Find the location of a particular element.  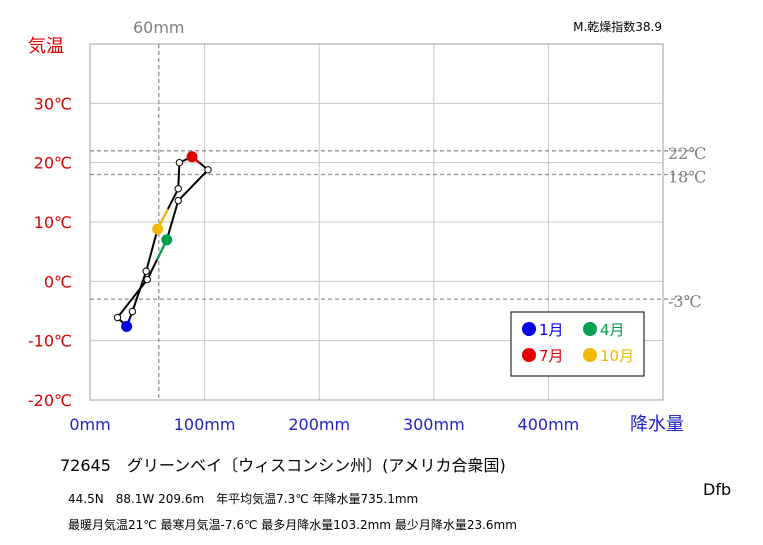

legend-label: 1月 is located at coordinates (551, 330).